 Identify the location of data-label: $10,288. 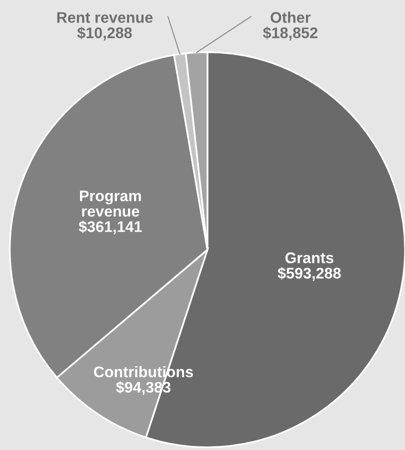
(104, 33).